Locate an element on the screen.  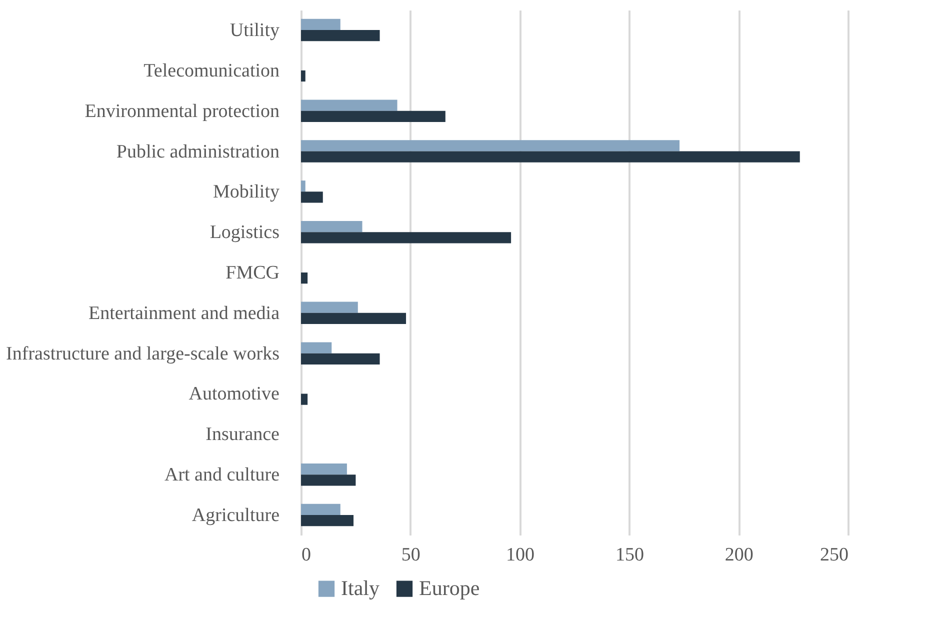
y-tick-label: Mobility is located at coordinates (246, 192).